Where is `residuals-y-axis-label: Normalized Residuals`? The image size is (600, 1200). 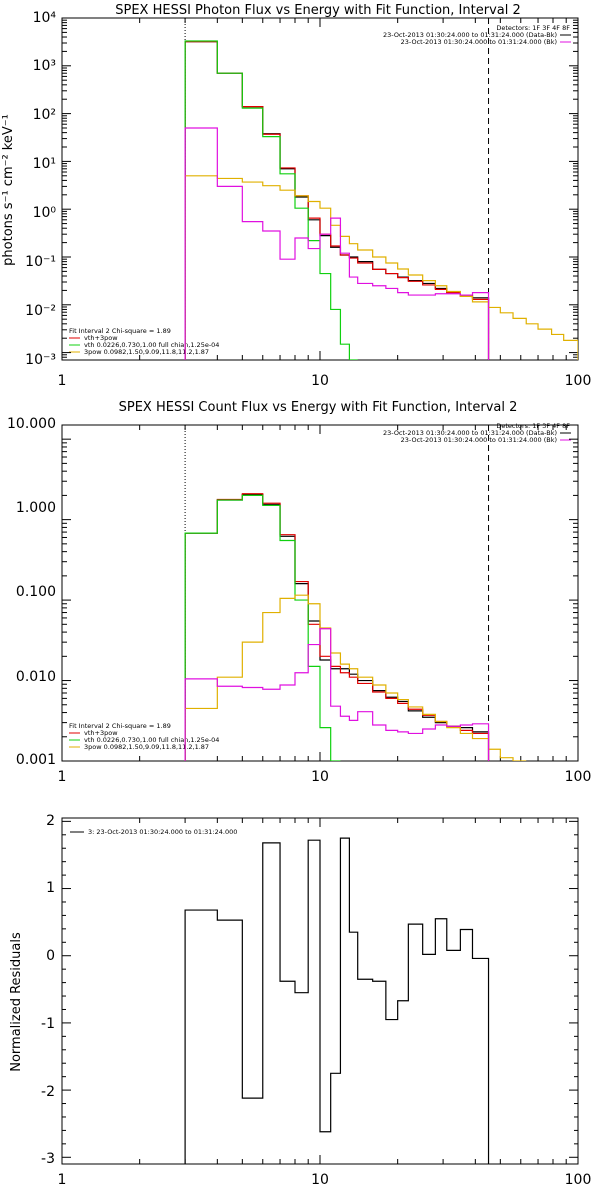 residuals-y-axis-label: Normalized Residuals is located at coordinates (16, 1002).